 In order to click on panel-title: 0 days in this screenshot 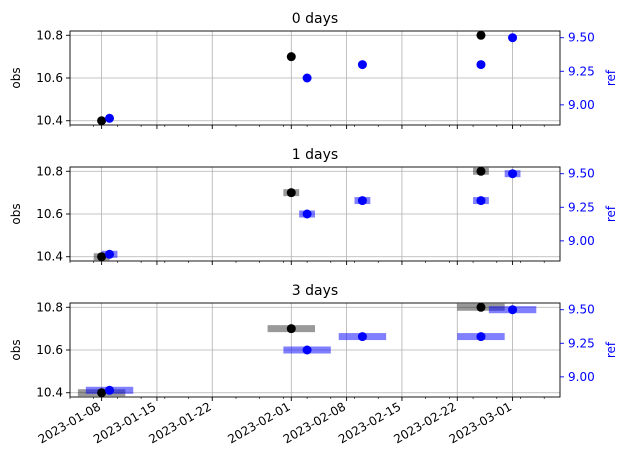, I will do `click(315, 19)`.